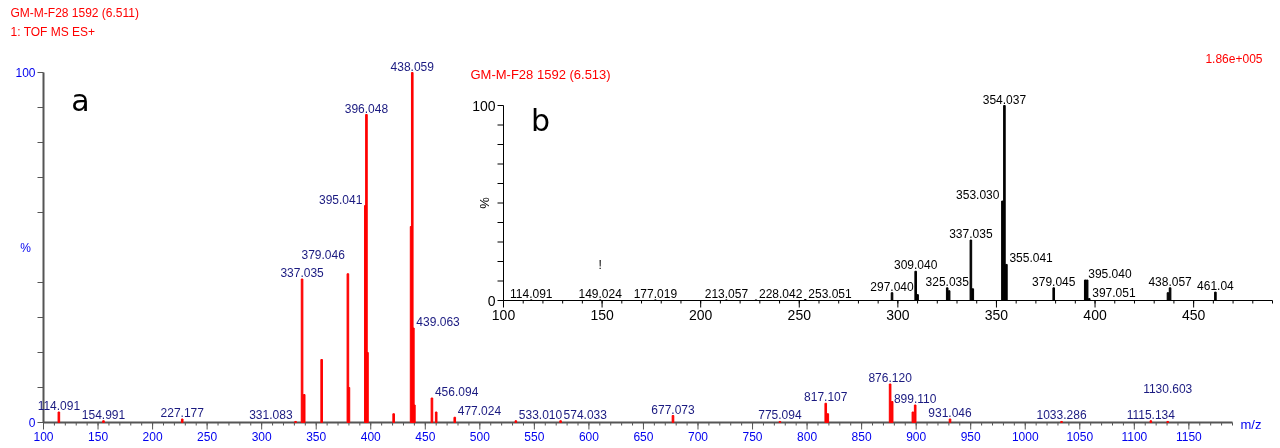  Describe the element at coordinates (1114, 292) in the screenshot. I see `annotation: 397.051` at that location.